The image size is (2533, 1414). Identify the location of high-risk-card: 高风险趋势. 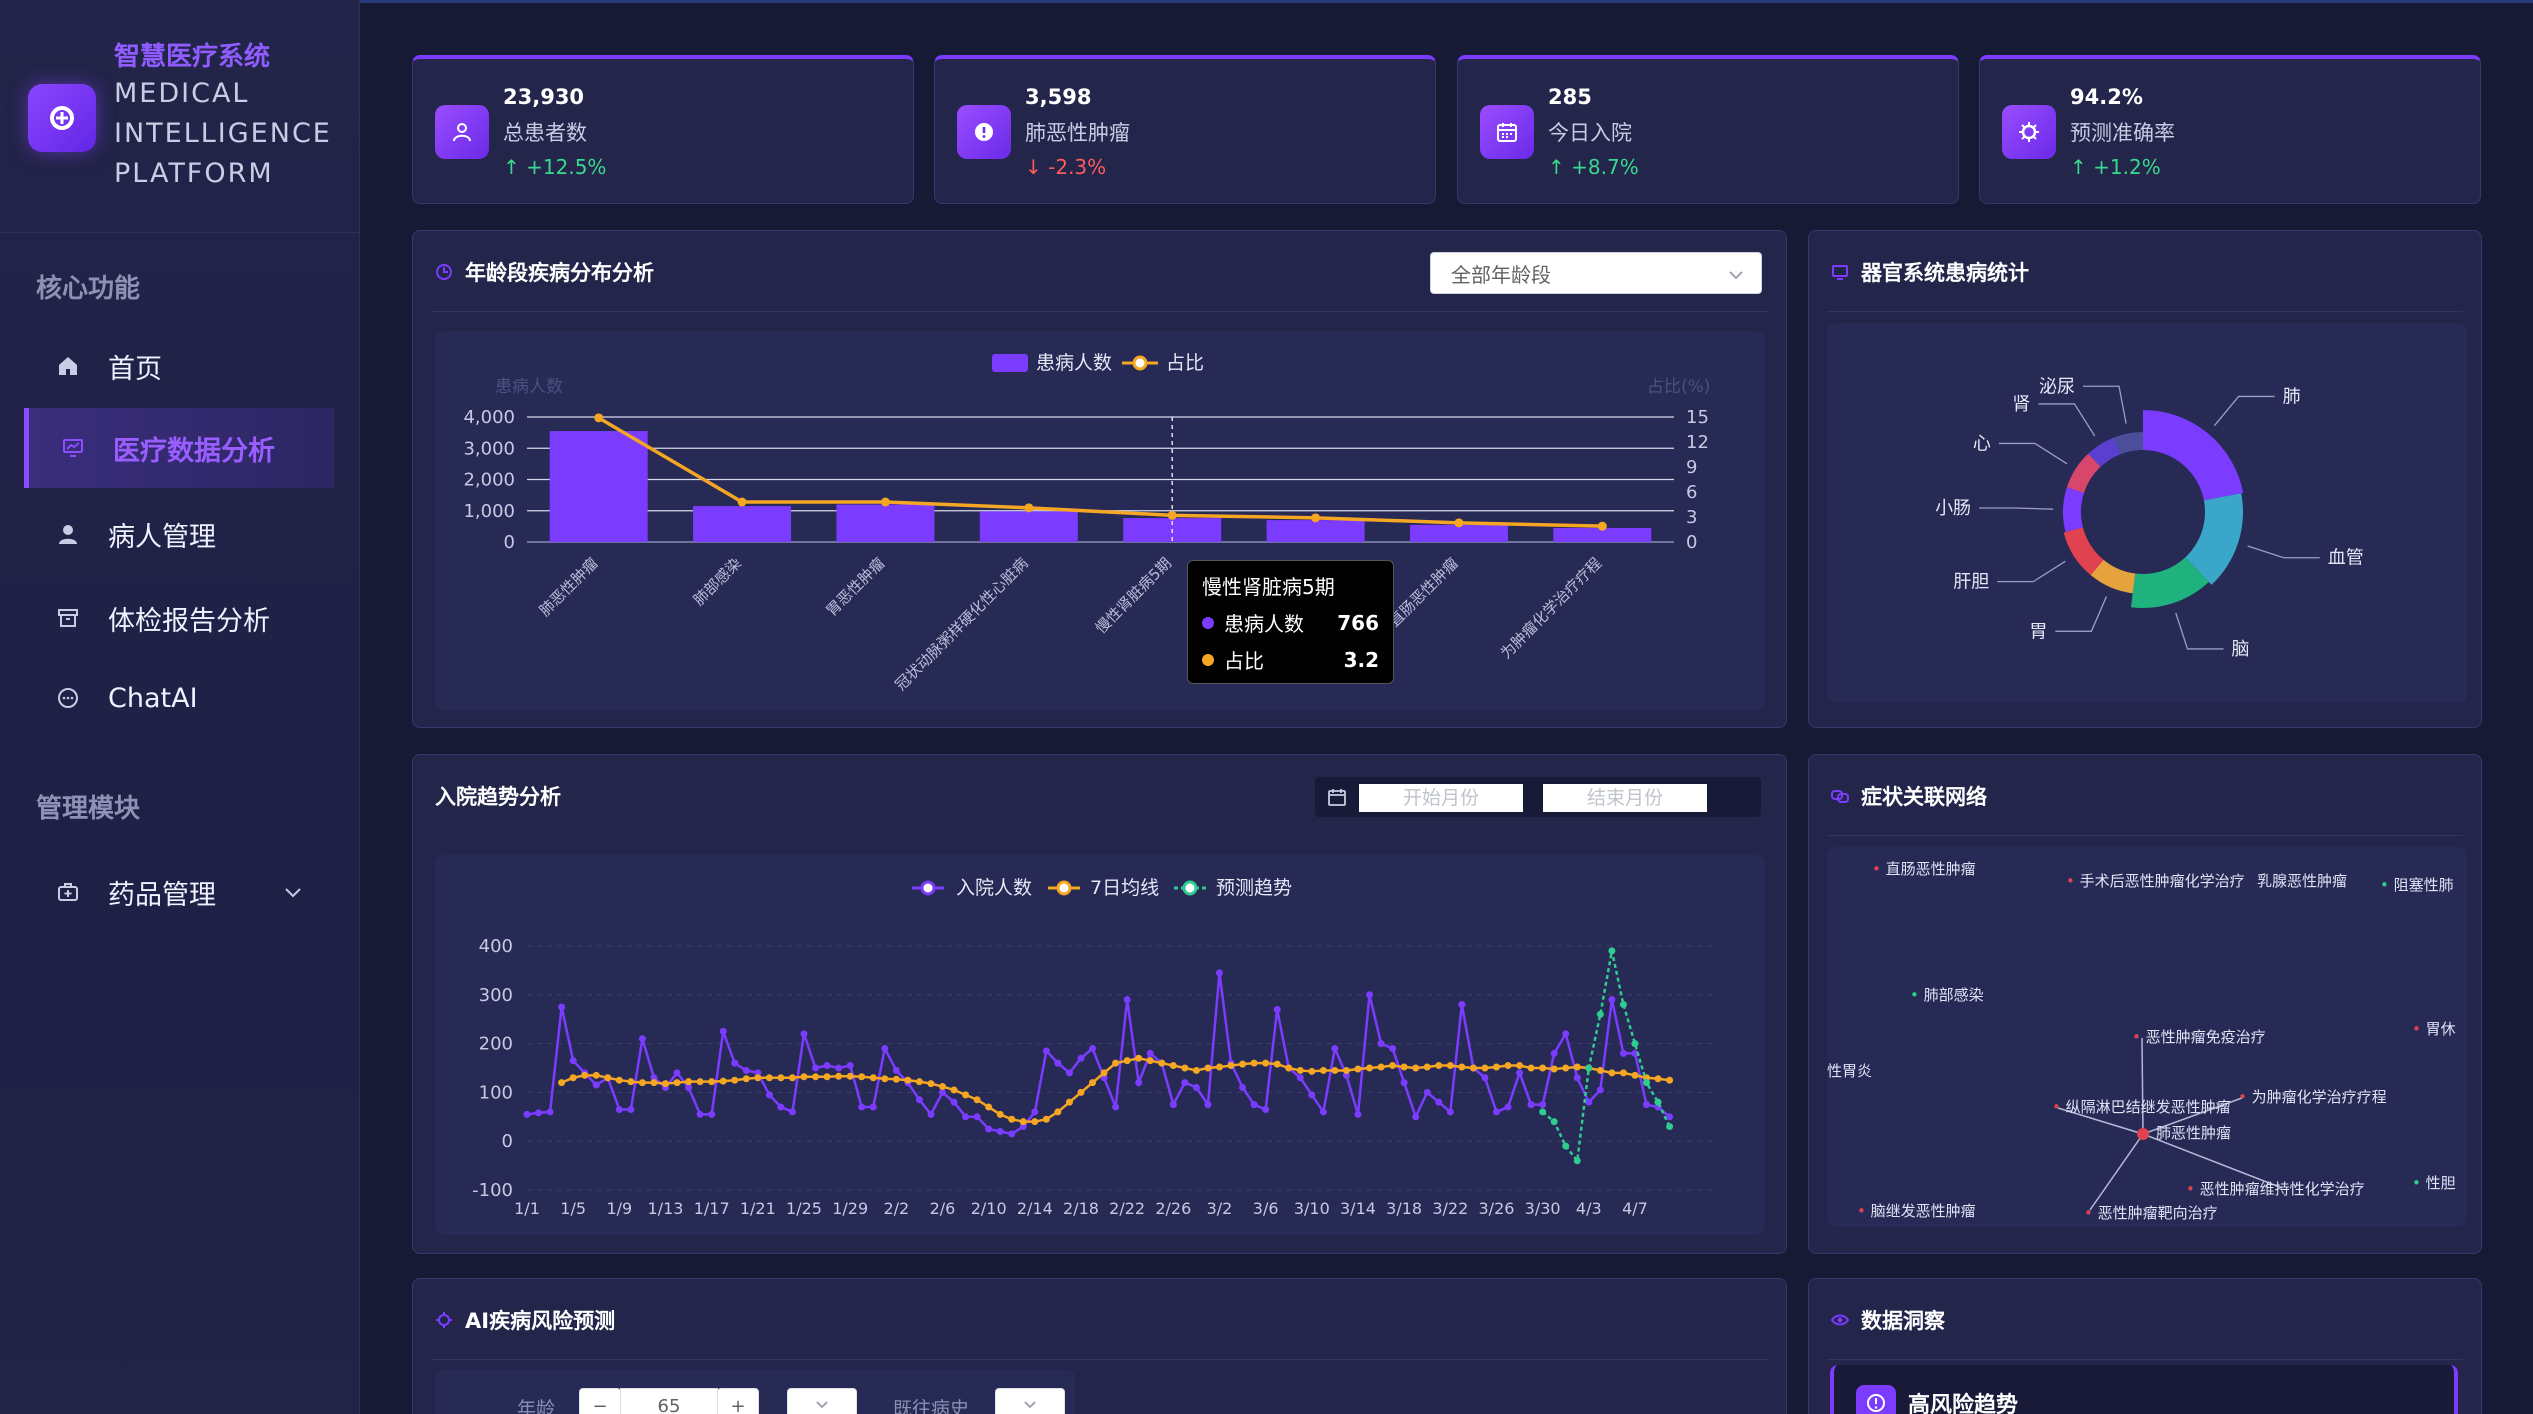
(2144, 1389).